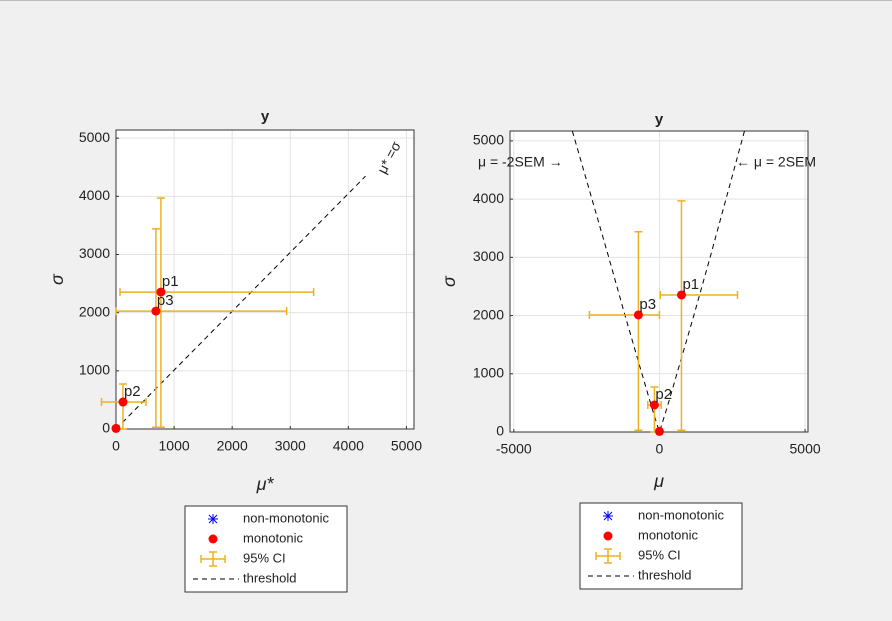 This screenshot has height=621, width=892. What do you see at coordinates (776, 162) in the screenshot?
I see `annotation: ← μ = 2SEM` at bounding box center [776, 162].